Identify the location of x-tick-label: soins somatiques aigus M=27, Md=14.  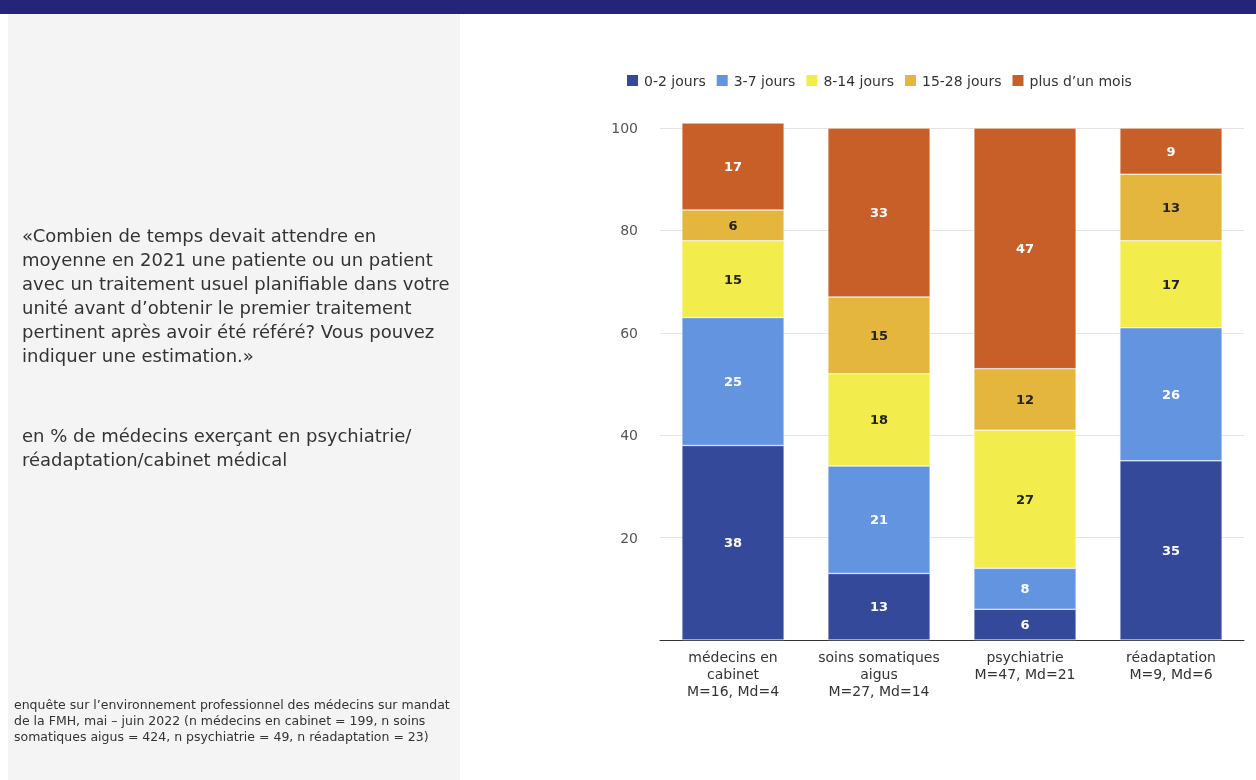
(879, 673).